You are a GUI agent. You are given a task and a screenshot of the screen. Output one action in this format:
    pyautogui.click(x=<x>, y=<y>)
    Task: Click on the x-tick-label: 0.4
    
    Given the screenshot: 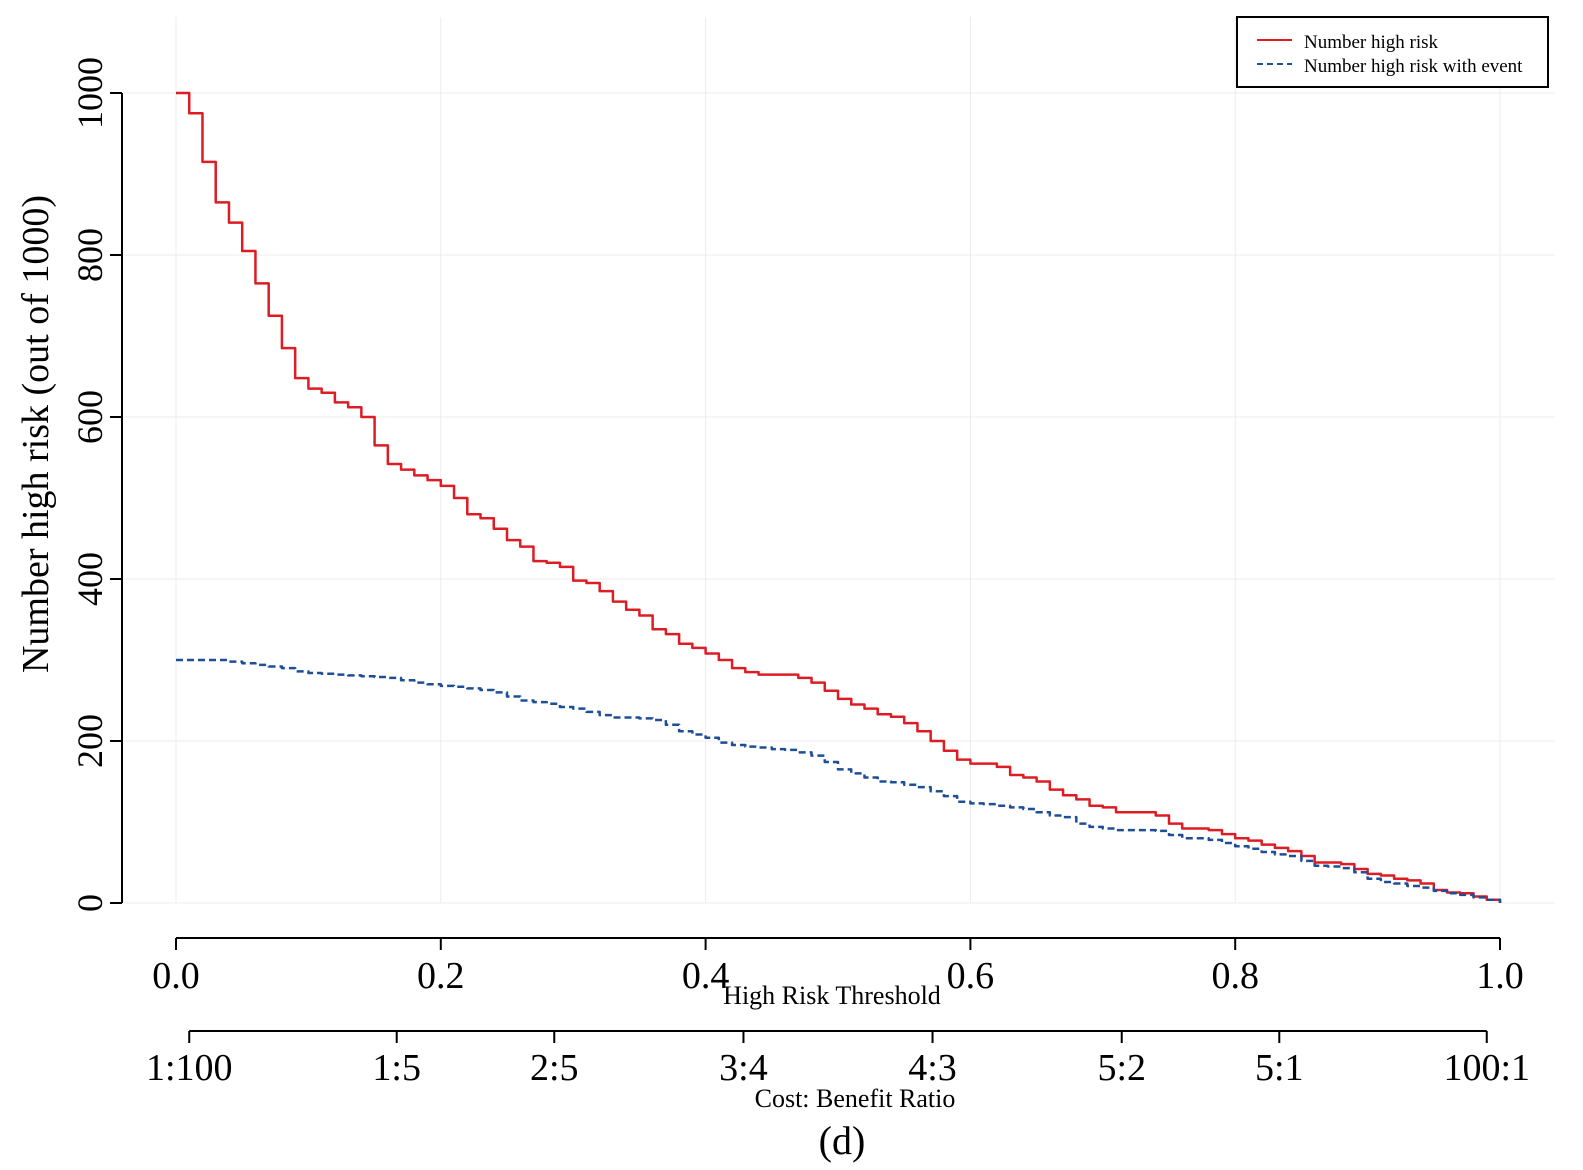 What is the action you would take?
    pyautogui.click(x=706, y=976)
    